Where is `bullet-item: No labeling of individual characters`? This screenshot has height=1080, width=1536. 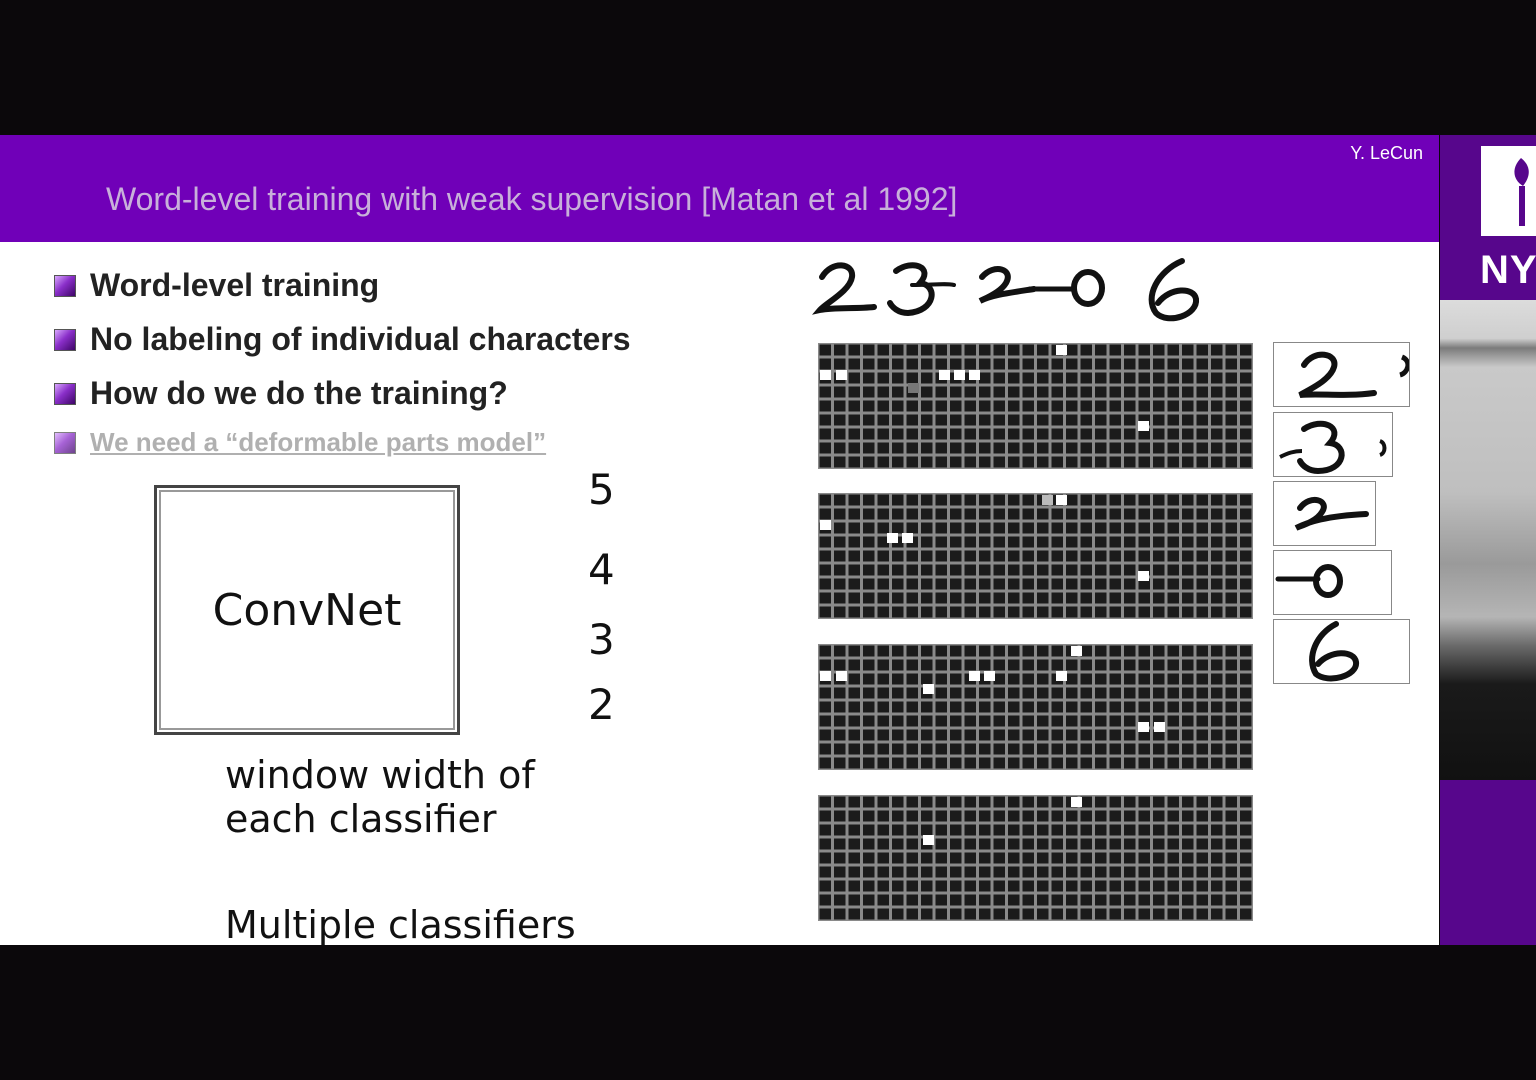 bullet-item: No labeling of individual characters is located at coordinates (342, 339).